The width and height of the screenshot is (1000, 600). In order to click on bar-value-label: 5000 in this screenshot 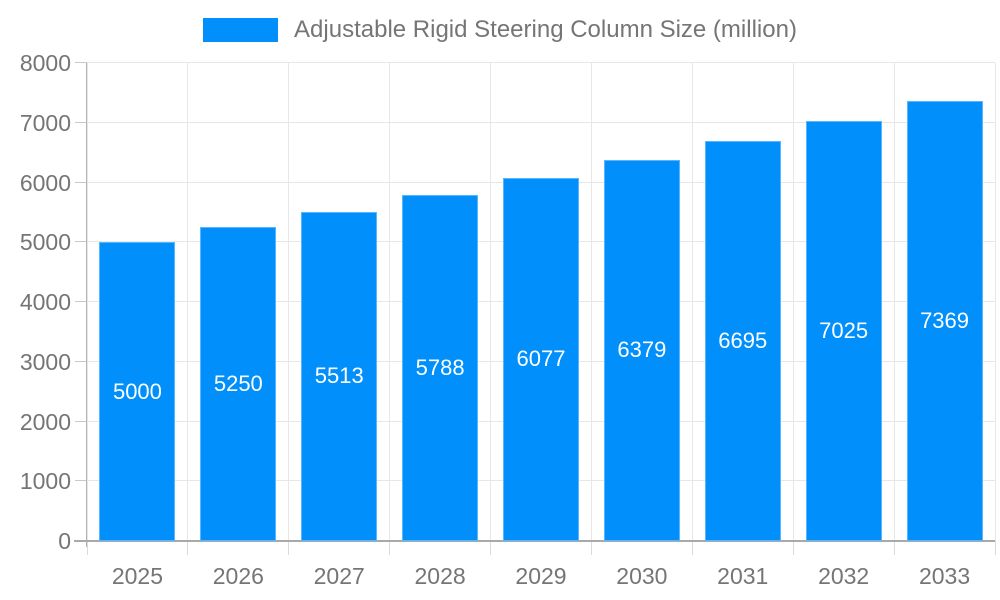, I will do `click(137, 391)`.